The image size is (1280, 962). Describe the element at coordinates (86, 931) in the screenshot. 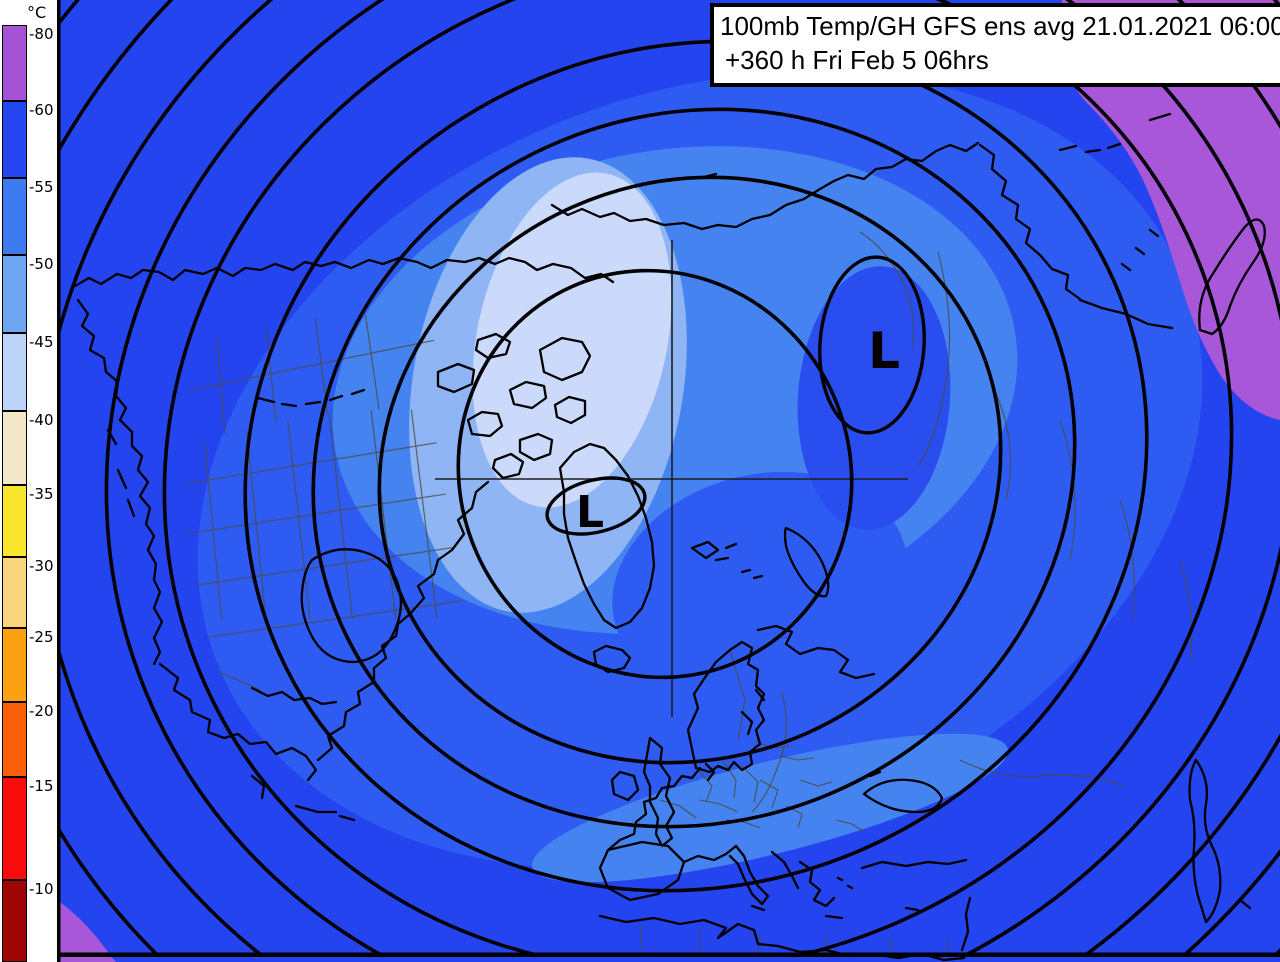

I see `shading-purple-southwest` at that location.